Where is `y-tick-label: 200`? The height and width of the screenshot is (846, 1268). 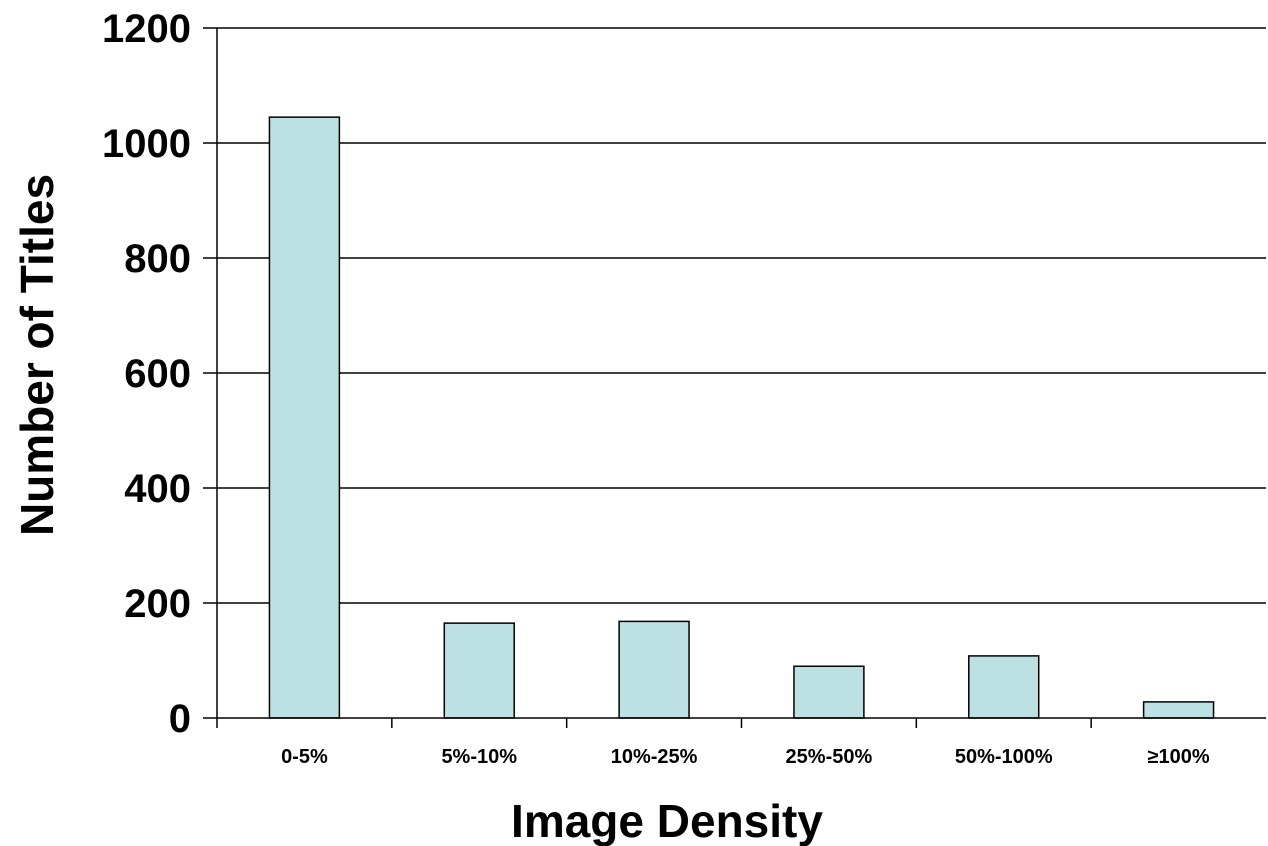 y-tick-label: 200 is located at coordinates (157, 604).